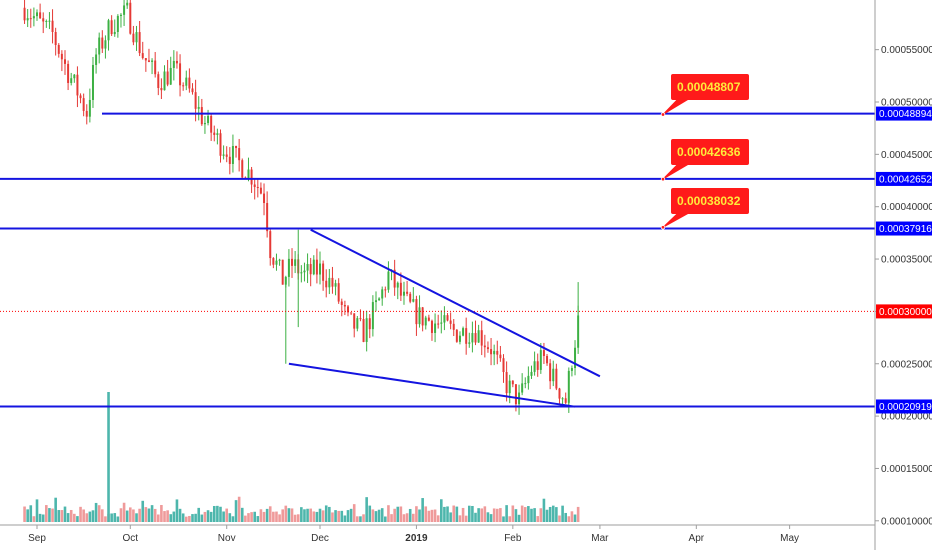 This screenshot has width=932, height=550. I want to click on time-tick-label: Feb, so click(513, 538).